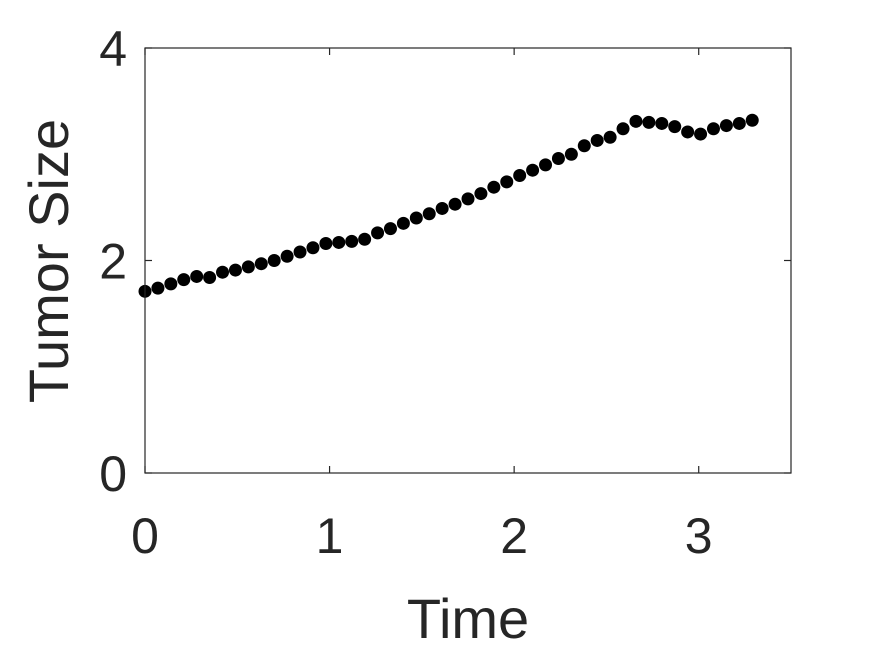 This screenshot has height=656, width=875. I want to click on y-axis-title: Tumor Size, so click(48, 261).